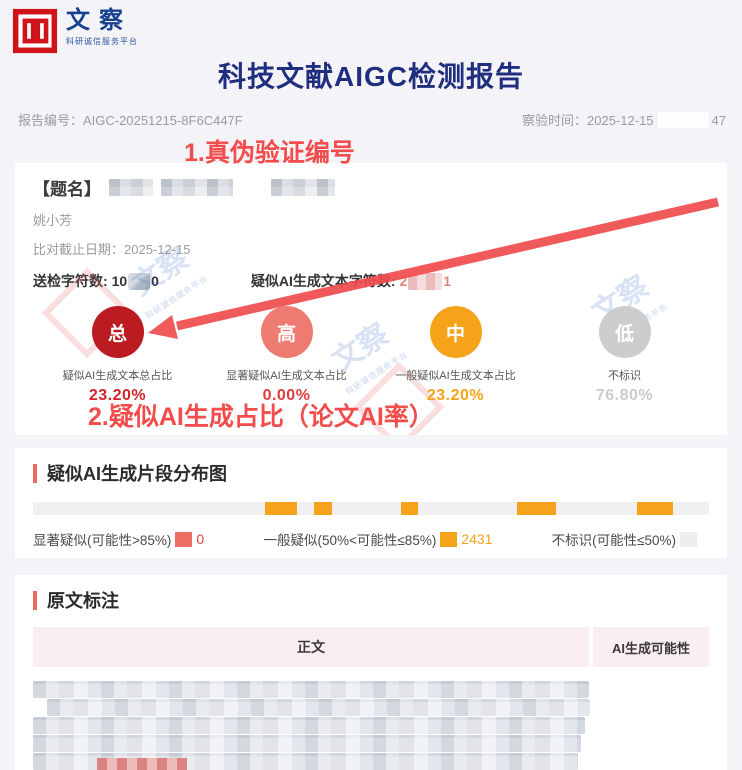  I want to click on document-title-label: 【题名】, so click(67, 189).